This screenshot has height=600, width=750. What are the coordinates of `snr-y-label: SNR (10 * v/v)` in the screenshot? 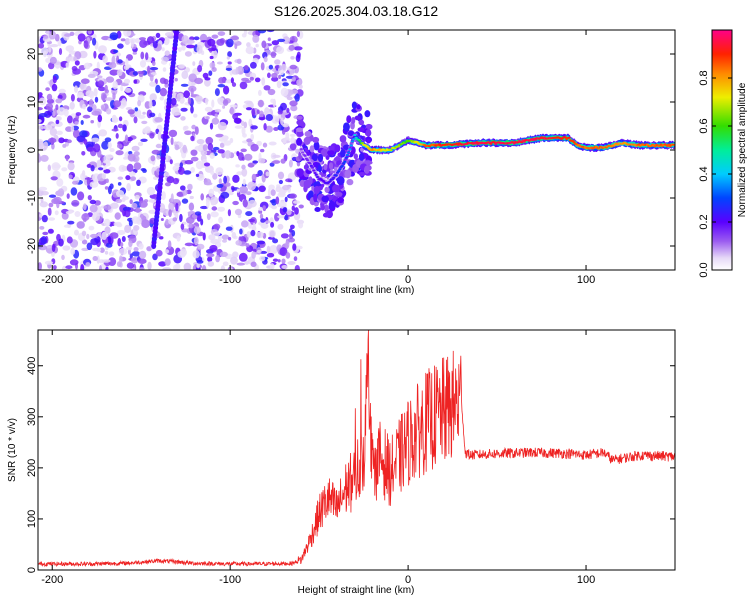 It's located at (12, 450).